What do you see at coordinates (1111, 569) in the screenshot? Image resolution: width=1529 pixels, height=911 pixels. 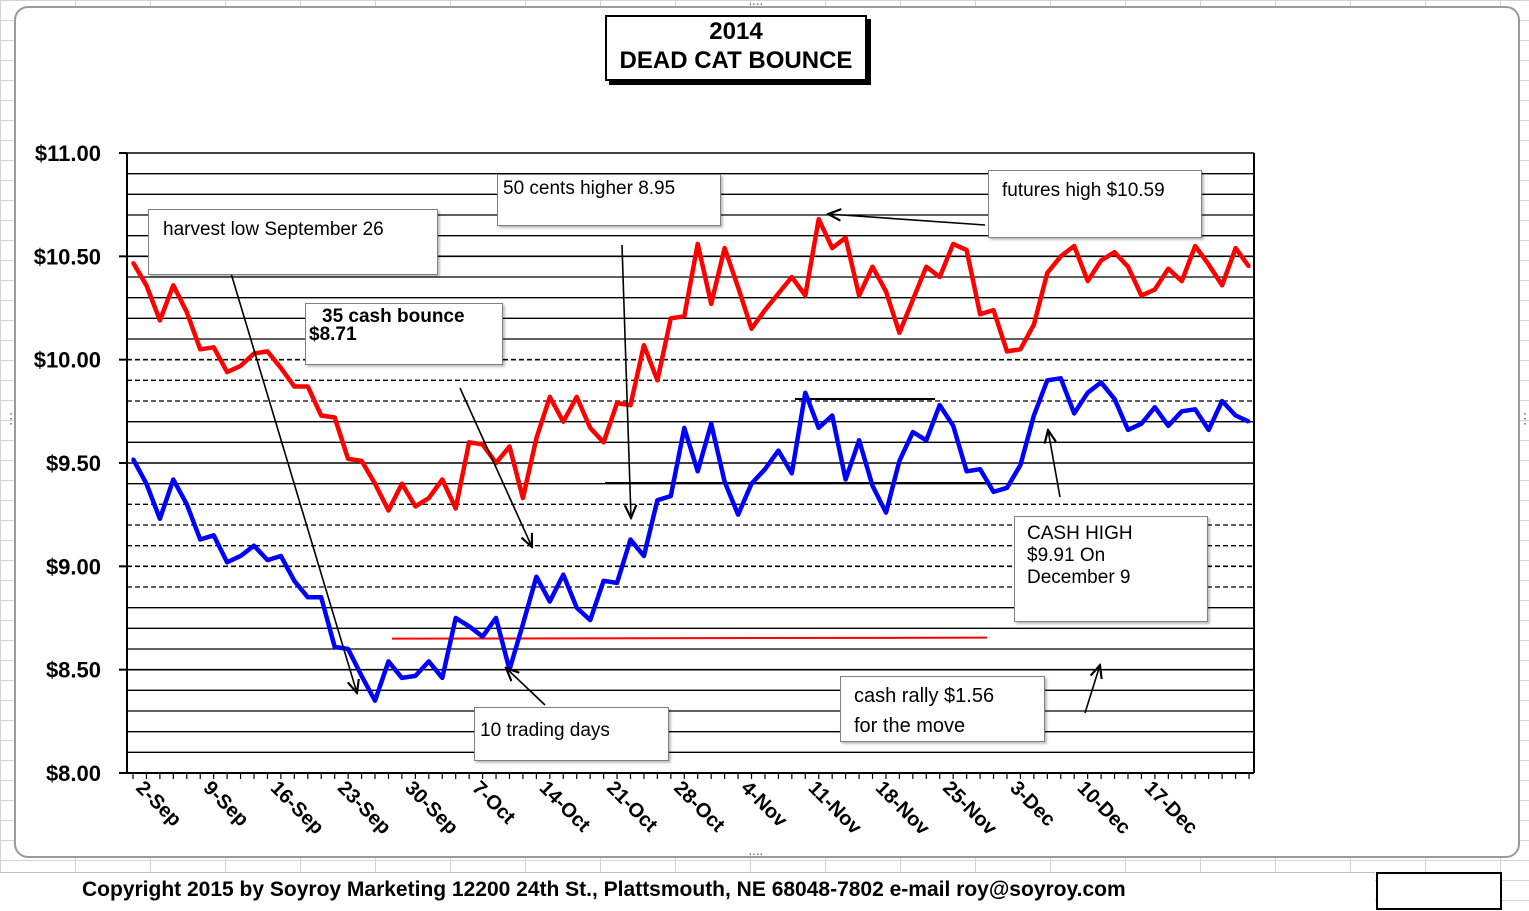 I see `callout-cash-high: CASH HIGH $9.91 On December 9` at bounding box center [1111, 569].